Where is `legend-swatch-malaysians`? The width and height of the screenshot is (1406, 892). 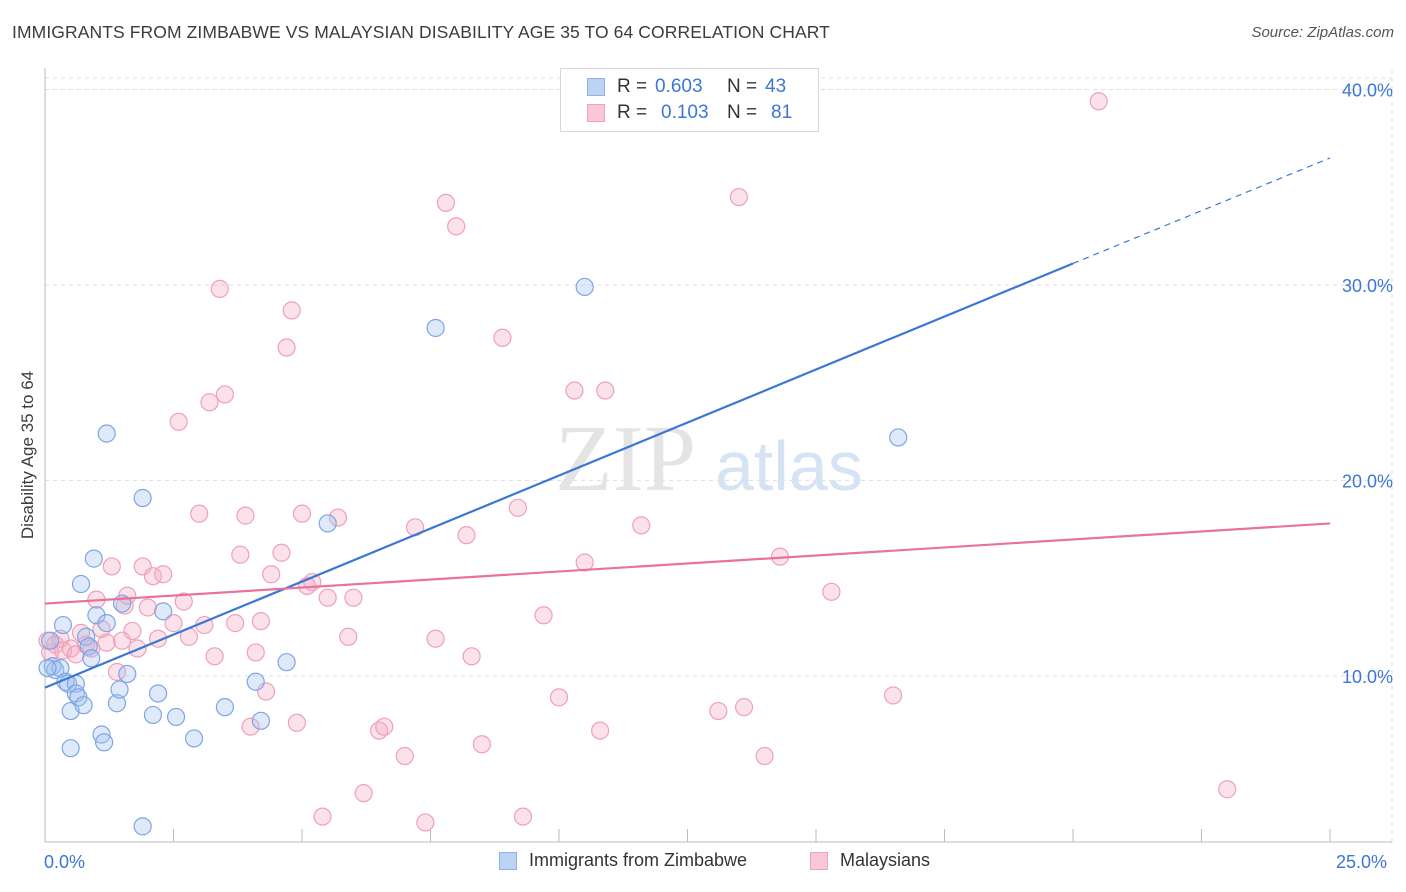
legend-swatch-malaysians is located at coordinates (819, 860).